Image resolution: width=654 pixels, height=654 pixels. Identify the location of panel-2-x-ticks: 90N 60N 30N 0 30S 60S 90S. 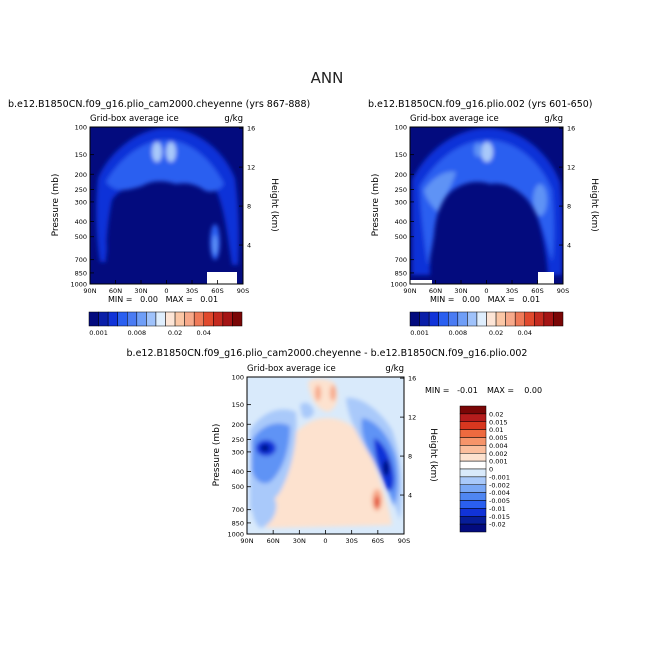
(486, 287).